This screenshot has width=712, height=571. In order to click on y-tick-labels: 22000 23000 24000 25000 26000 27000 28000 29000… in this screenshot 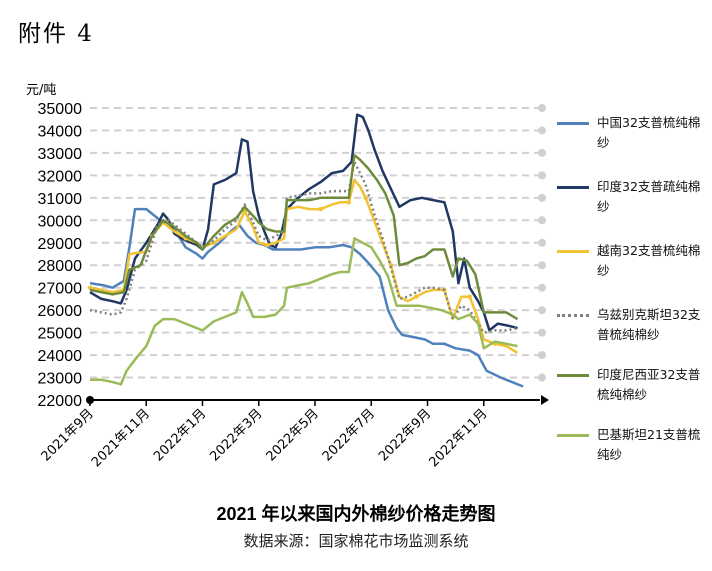, I will do `click(60, 255)`.